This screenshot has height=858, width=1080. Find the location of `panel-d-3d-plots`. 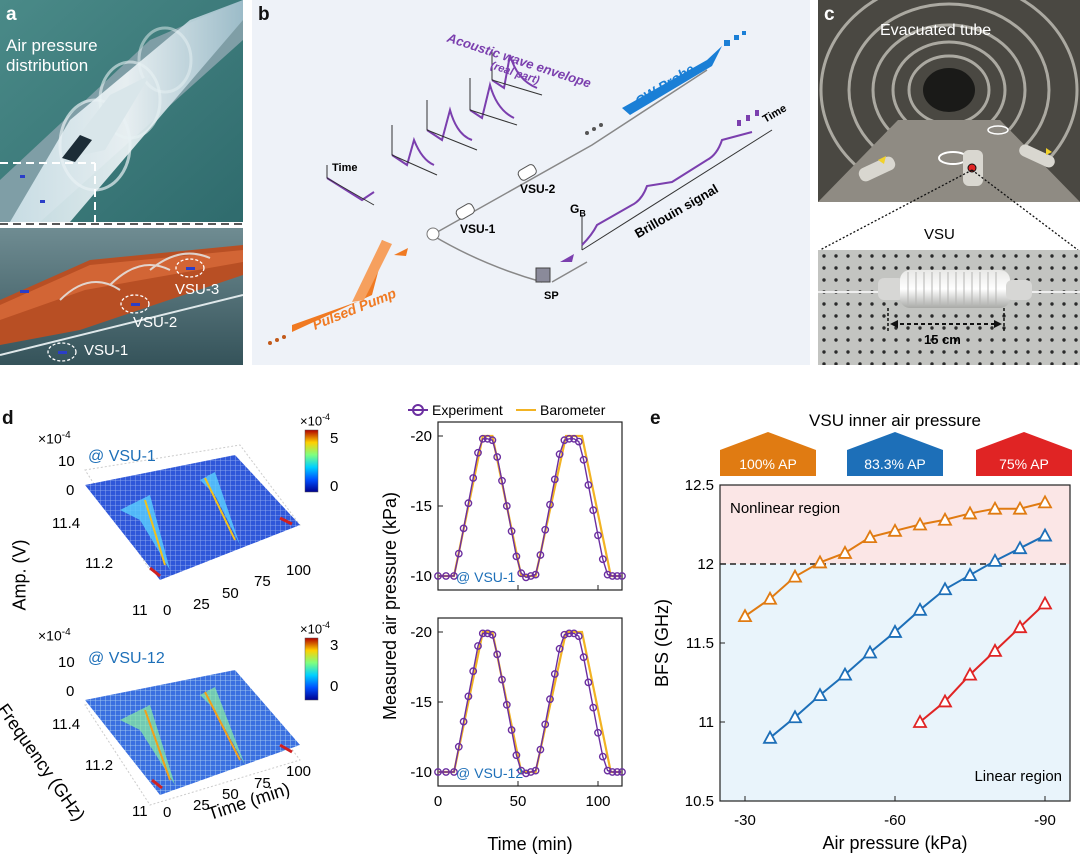

panel-d-3d-plots is located at coordinates (201, 617).